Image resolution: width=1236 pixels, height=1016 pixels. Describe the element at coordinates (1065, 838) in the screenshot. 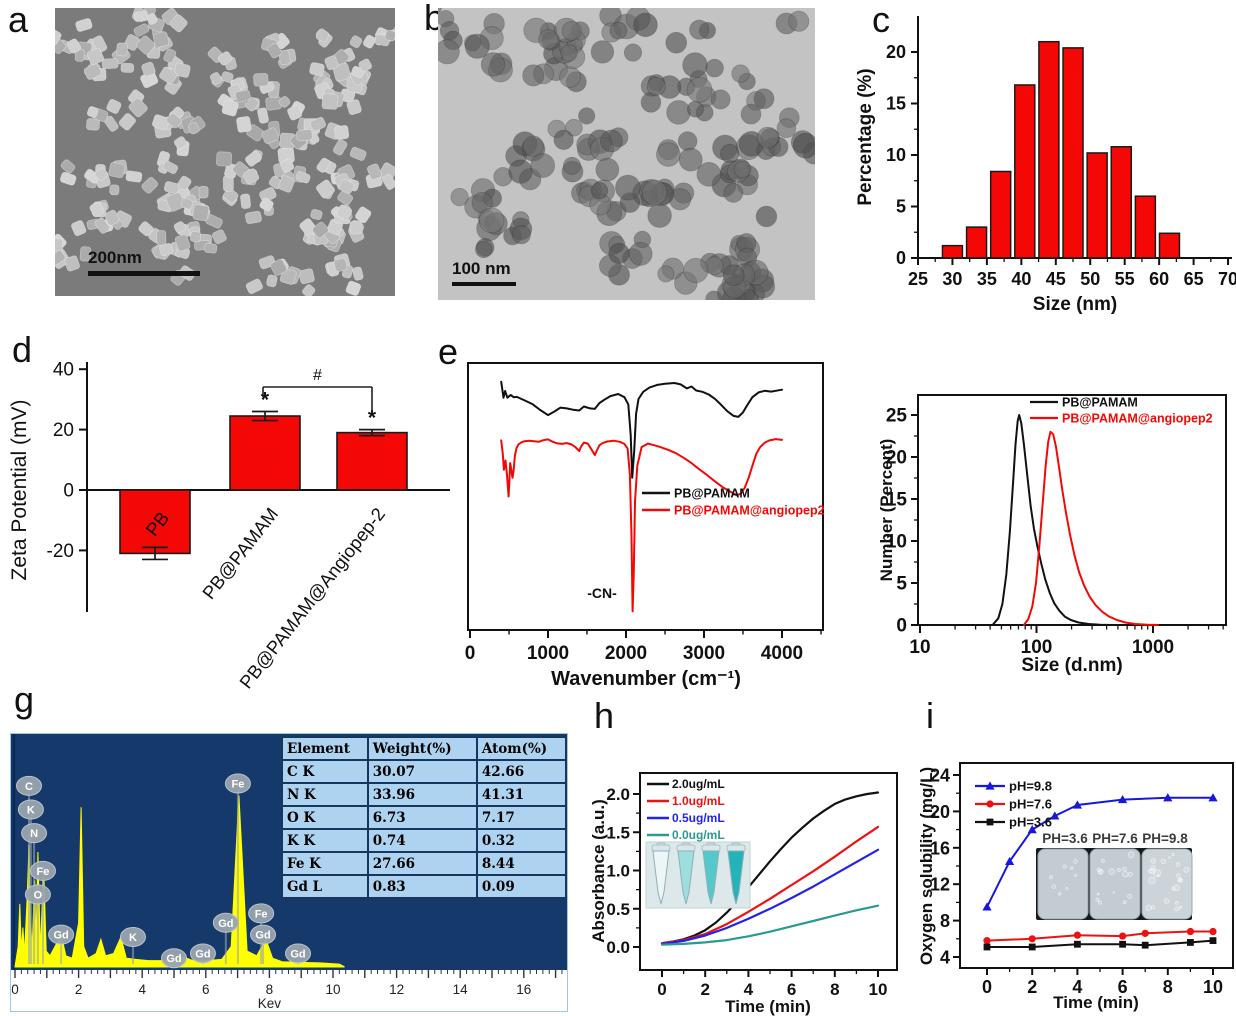

I see `inset-ph-label: PH=3.6` at that location.